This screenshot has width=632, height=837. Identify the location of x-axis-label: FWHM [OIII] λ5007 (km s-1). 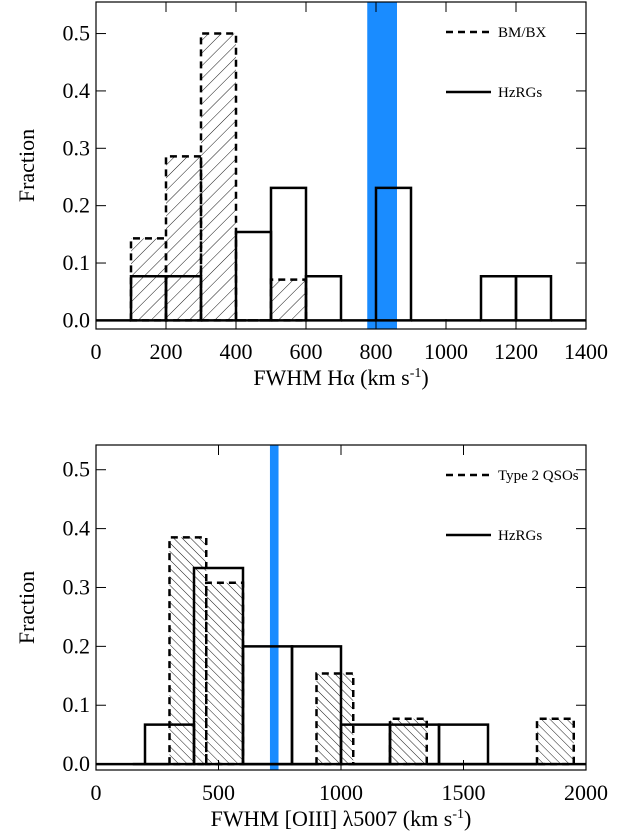
(341, 818).